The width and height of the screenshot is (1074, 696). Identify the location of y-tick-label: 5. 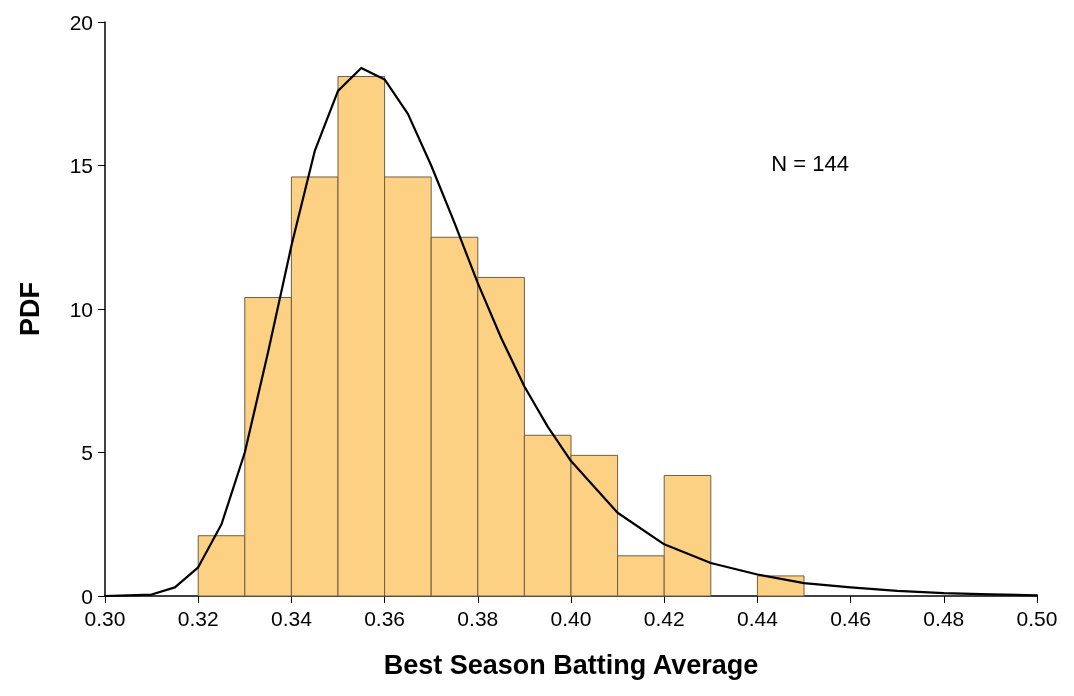
(87, 452).